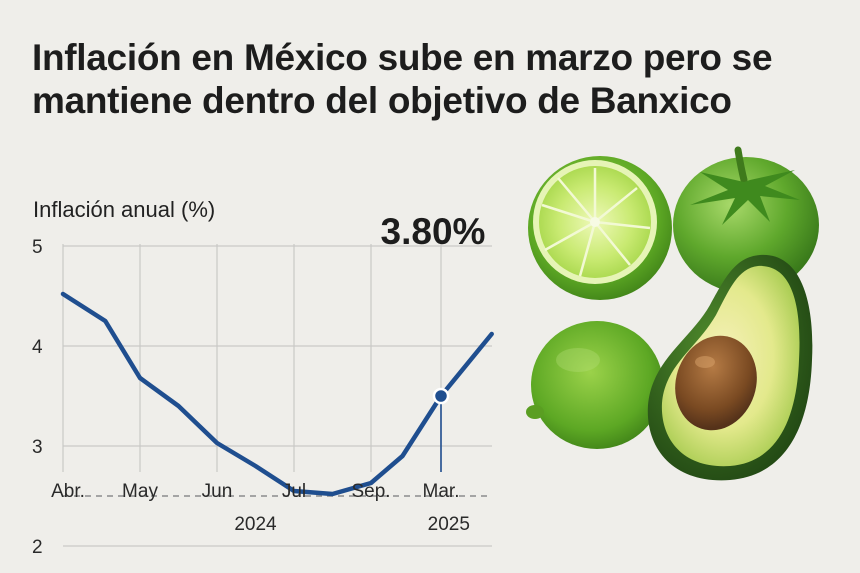  What do you see at coordinates (730, 367) in the screenshot?
I see `avocado-half` at bounding box center [730, 367].